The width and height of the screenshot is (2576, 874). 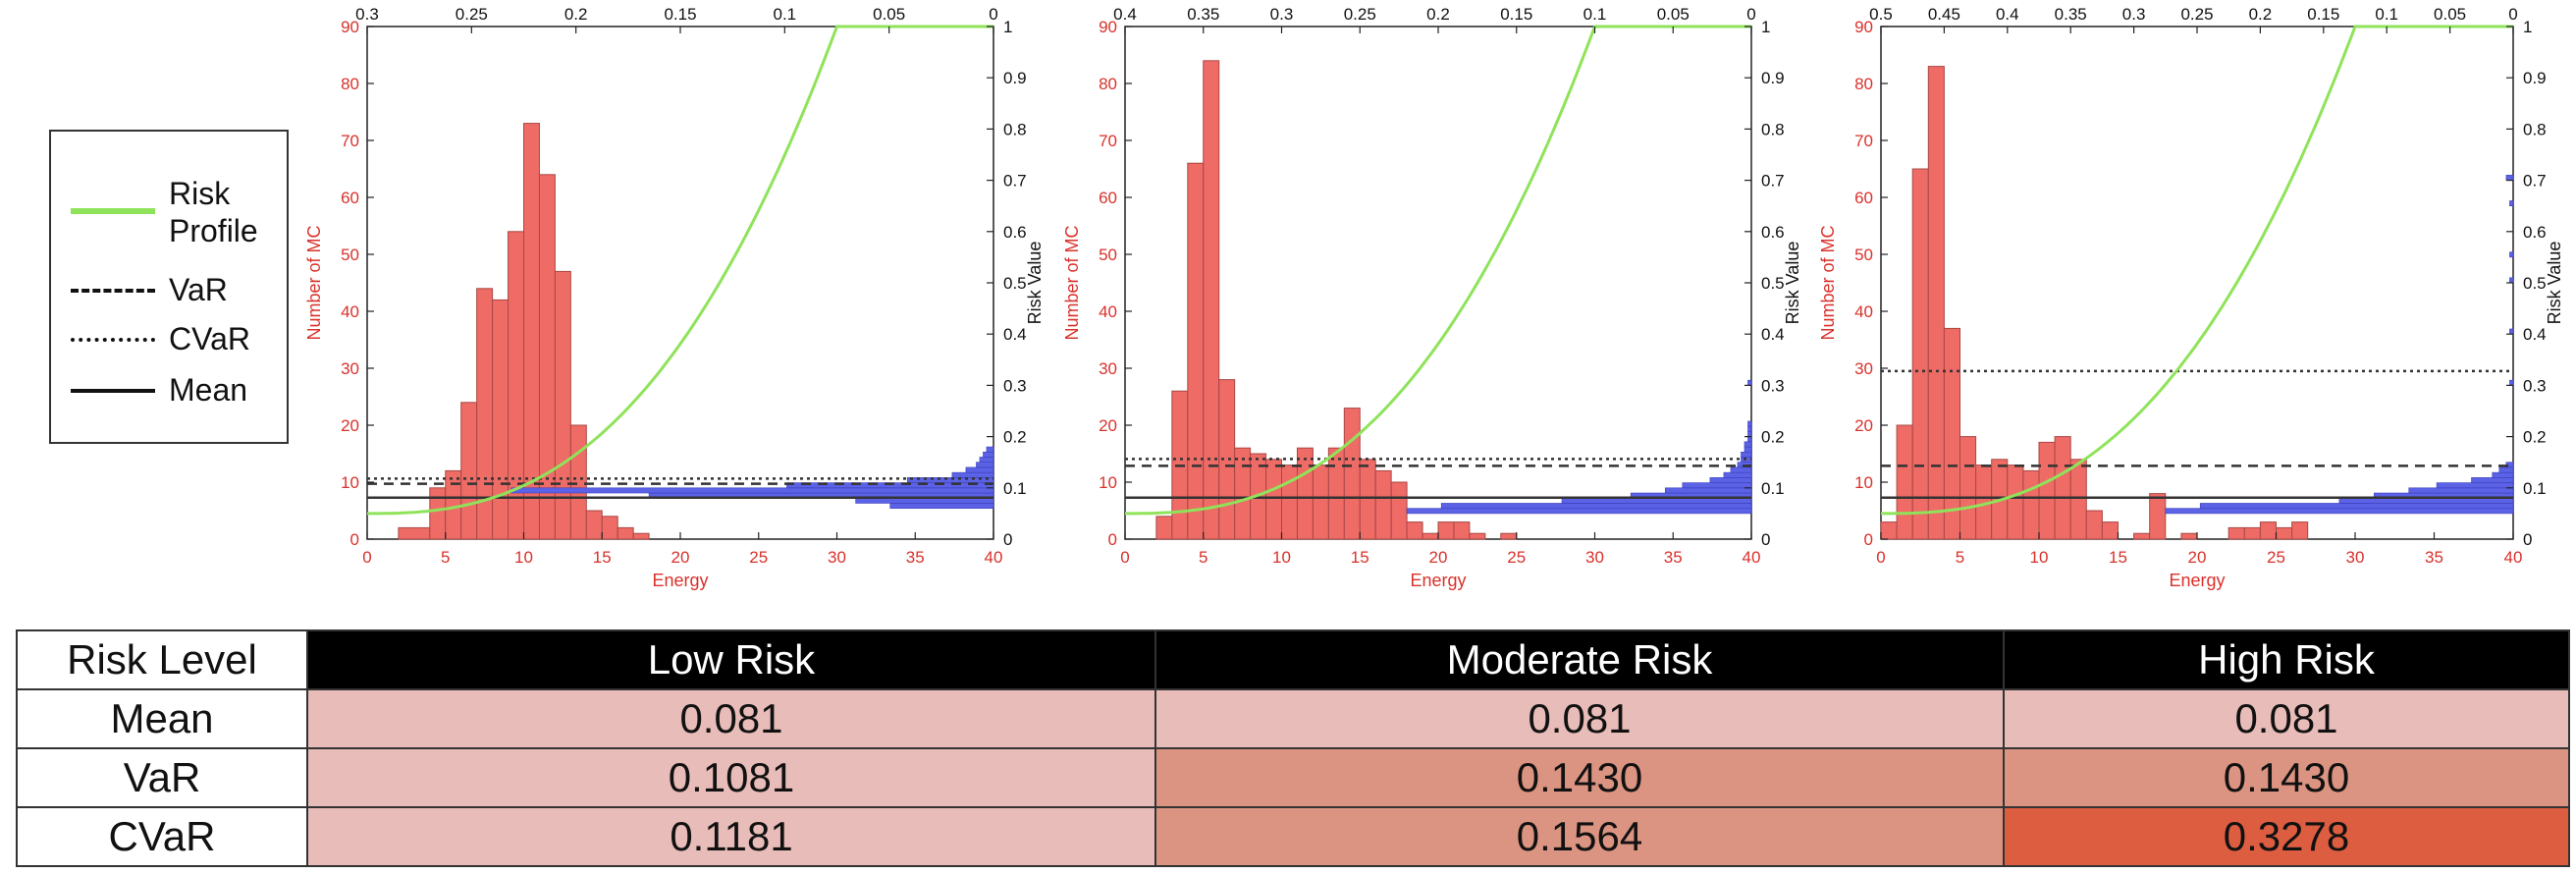 I want to click on y2-tick-label: 0, so click(x=1765, y=539).